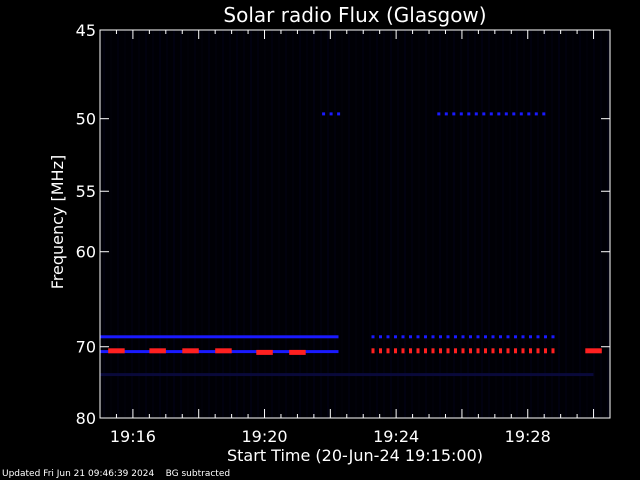 Image resolution: width=640 pixels, height=480 pixels. Describe the element at coordinates (355, 455) in the screenshot. I see `x-axis-label: Start Time (20-Jun-24 19:15:00)` at that location.